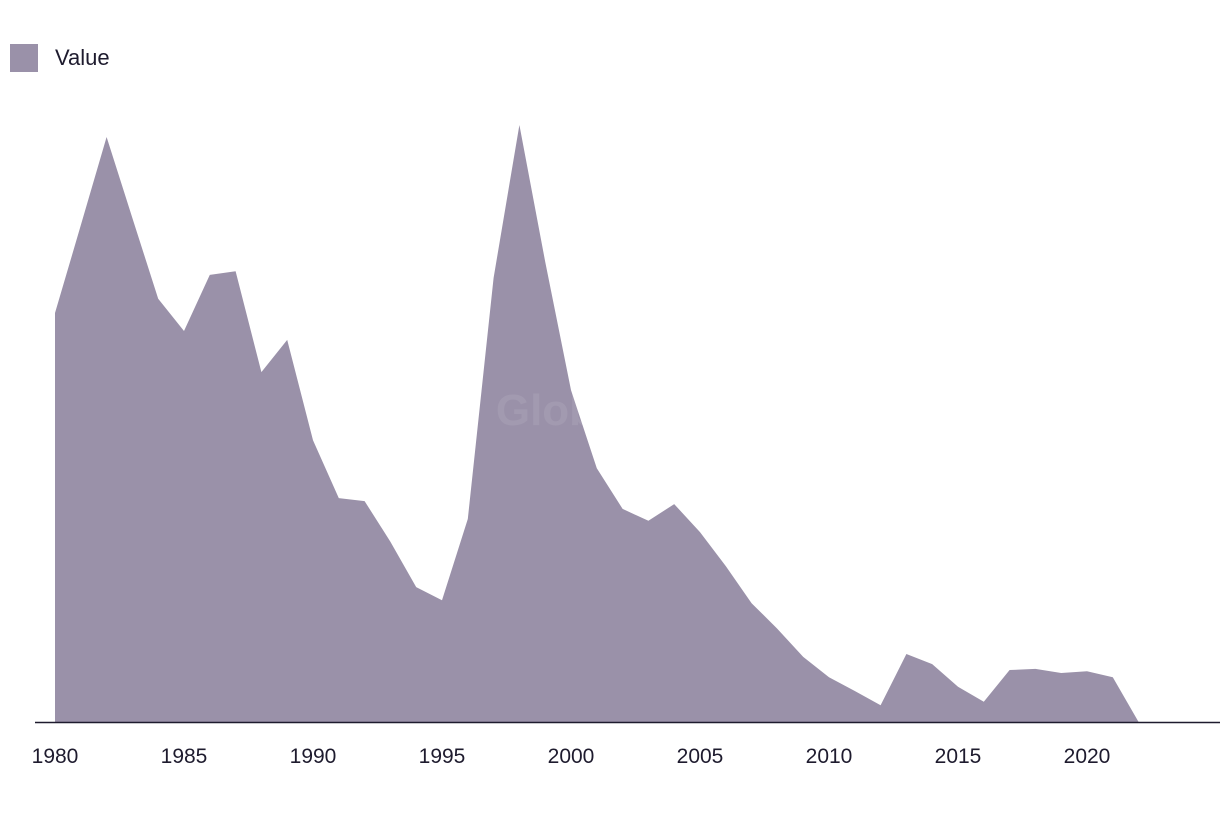 The height and width of the screenshot is (816, 1220). Describe the element at coordinates (700, 756) in the screenshot. I see `x-tick-label: 2005` at that location.